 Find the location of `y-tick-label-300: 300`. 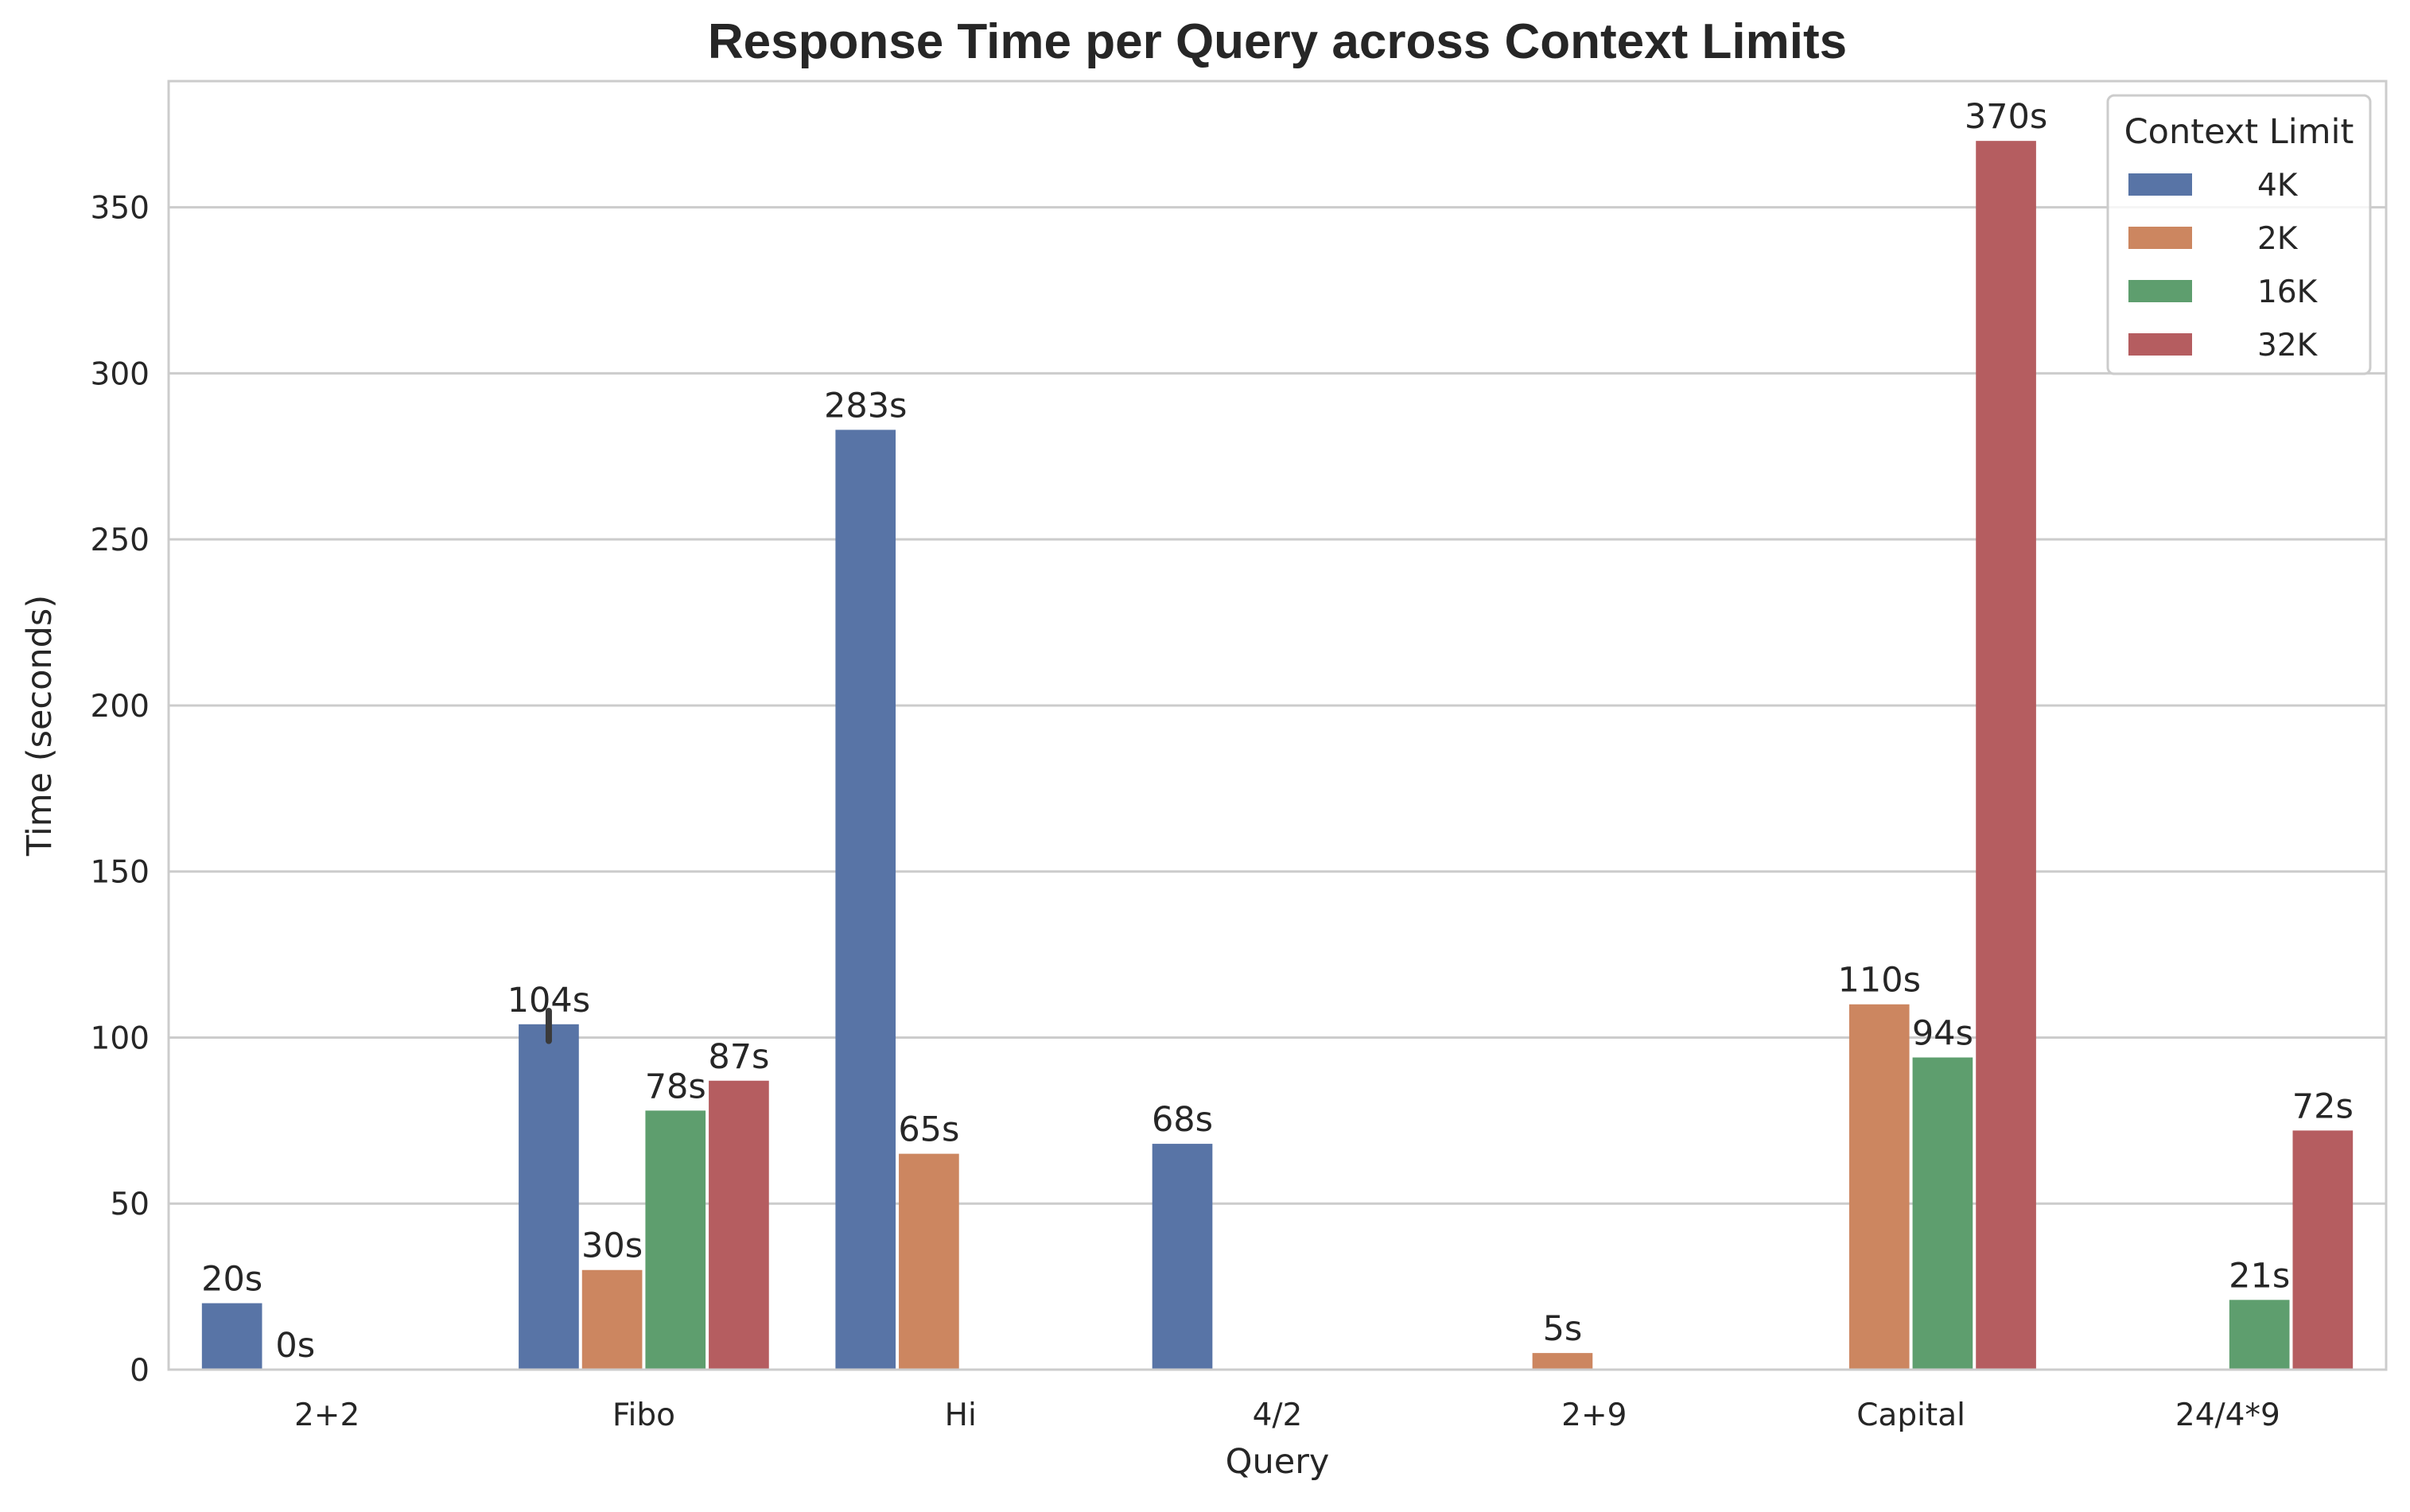

y-tick-label-300: 300 is located at coordinates (120, 374).